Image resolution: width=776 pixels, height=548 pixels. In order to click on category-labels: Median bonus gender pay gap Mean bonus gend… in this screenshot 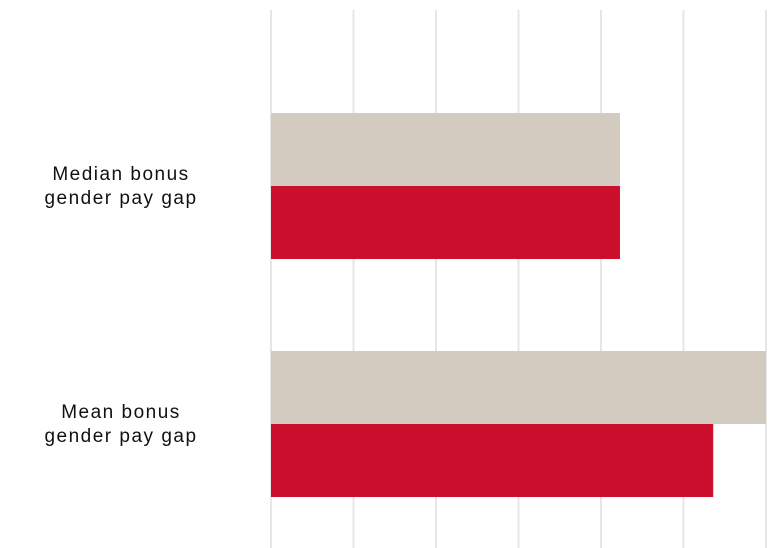, I will do `click(120, 305)`.